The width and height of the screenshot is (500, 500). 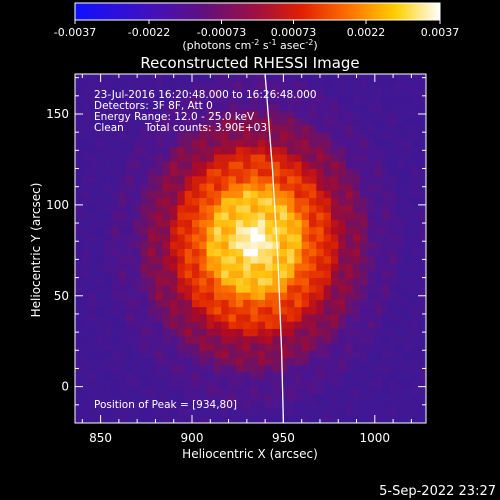 What do you see at coordinates (205, 95) in the screenshot?
I see `annotation-time: 23-Jul-2016 16:20:48.000 to 16:26:48.000` at bounding box center [205, 95].